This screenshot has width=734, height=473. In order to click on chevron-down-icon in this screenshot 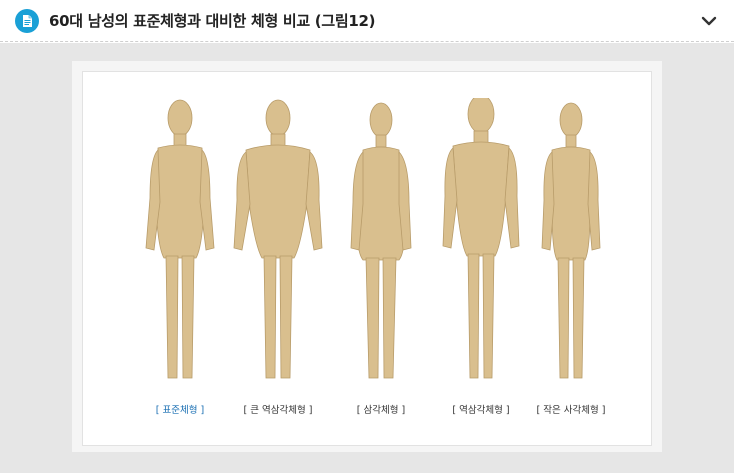, I will do `click(709, 21)`.